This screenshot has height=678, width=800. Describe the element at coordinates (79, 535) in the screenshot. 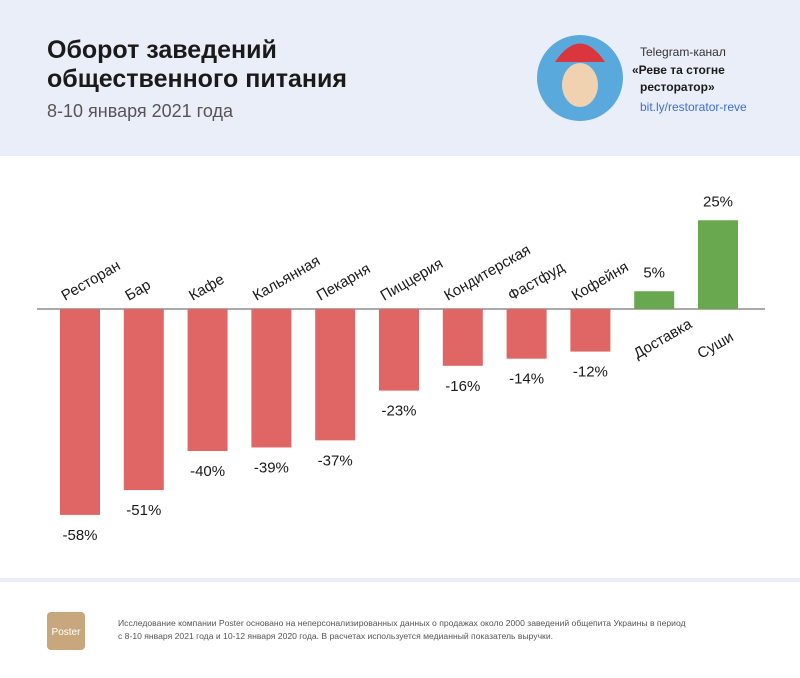

I see `value-label: -58%` at that location.